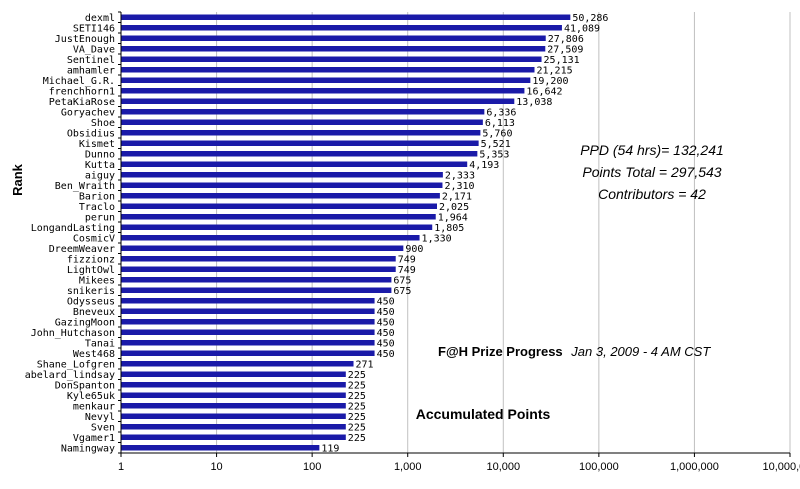 This screenshot has height=489, width=800. I want to click on x-tick-label: 100, so click(312, 467).